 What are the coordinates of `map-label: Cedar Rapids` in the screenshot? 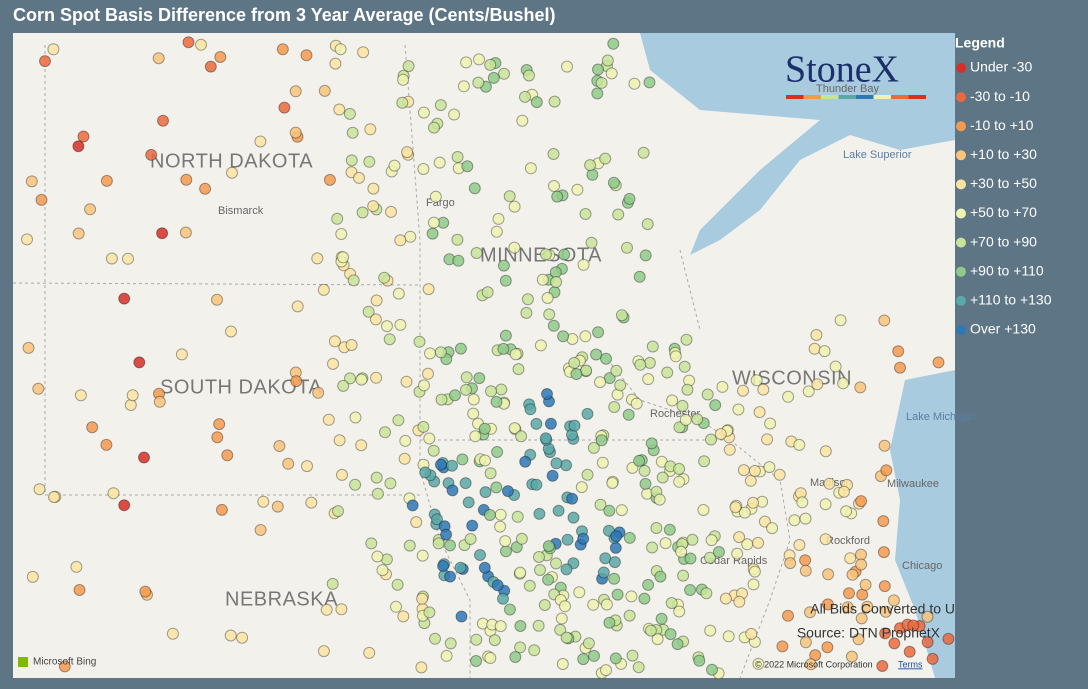 It's located at (734, 561).